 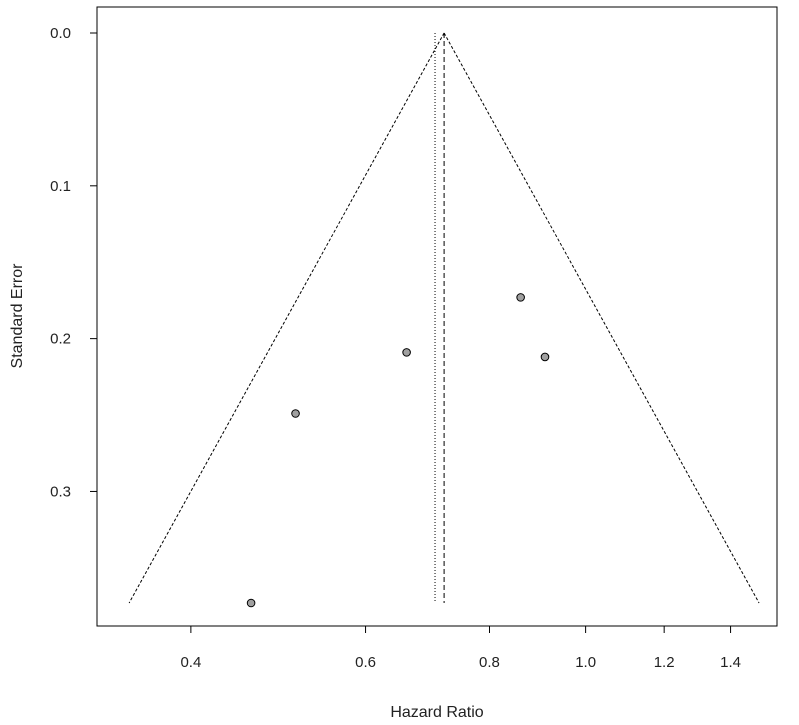 What do you see at coordinates (17, 316) in the screenshot?
I see `y-axis-title: Standard Error` at bounding box center [17, 316].